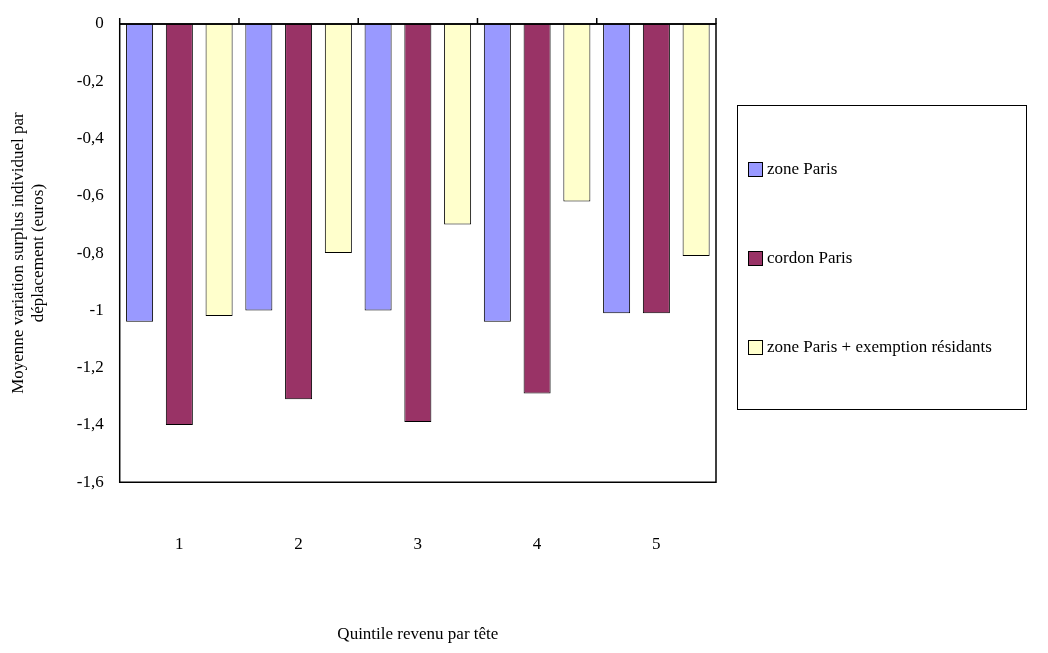 This screenshot has width=1048, height=653. What do you see at coordinates (656, 543) in the screenshot?
I see `x-tick-label: 5` at bounding box center [656, 543].